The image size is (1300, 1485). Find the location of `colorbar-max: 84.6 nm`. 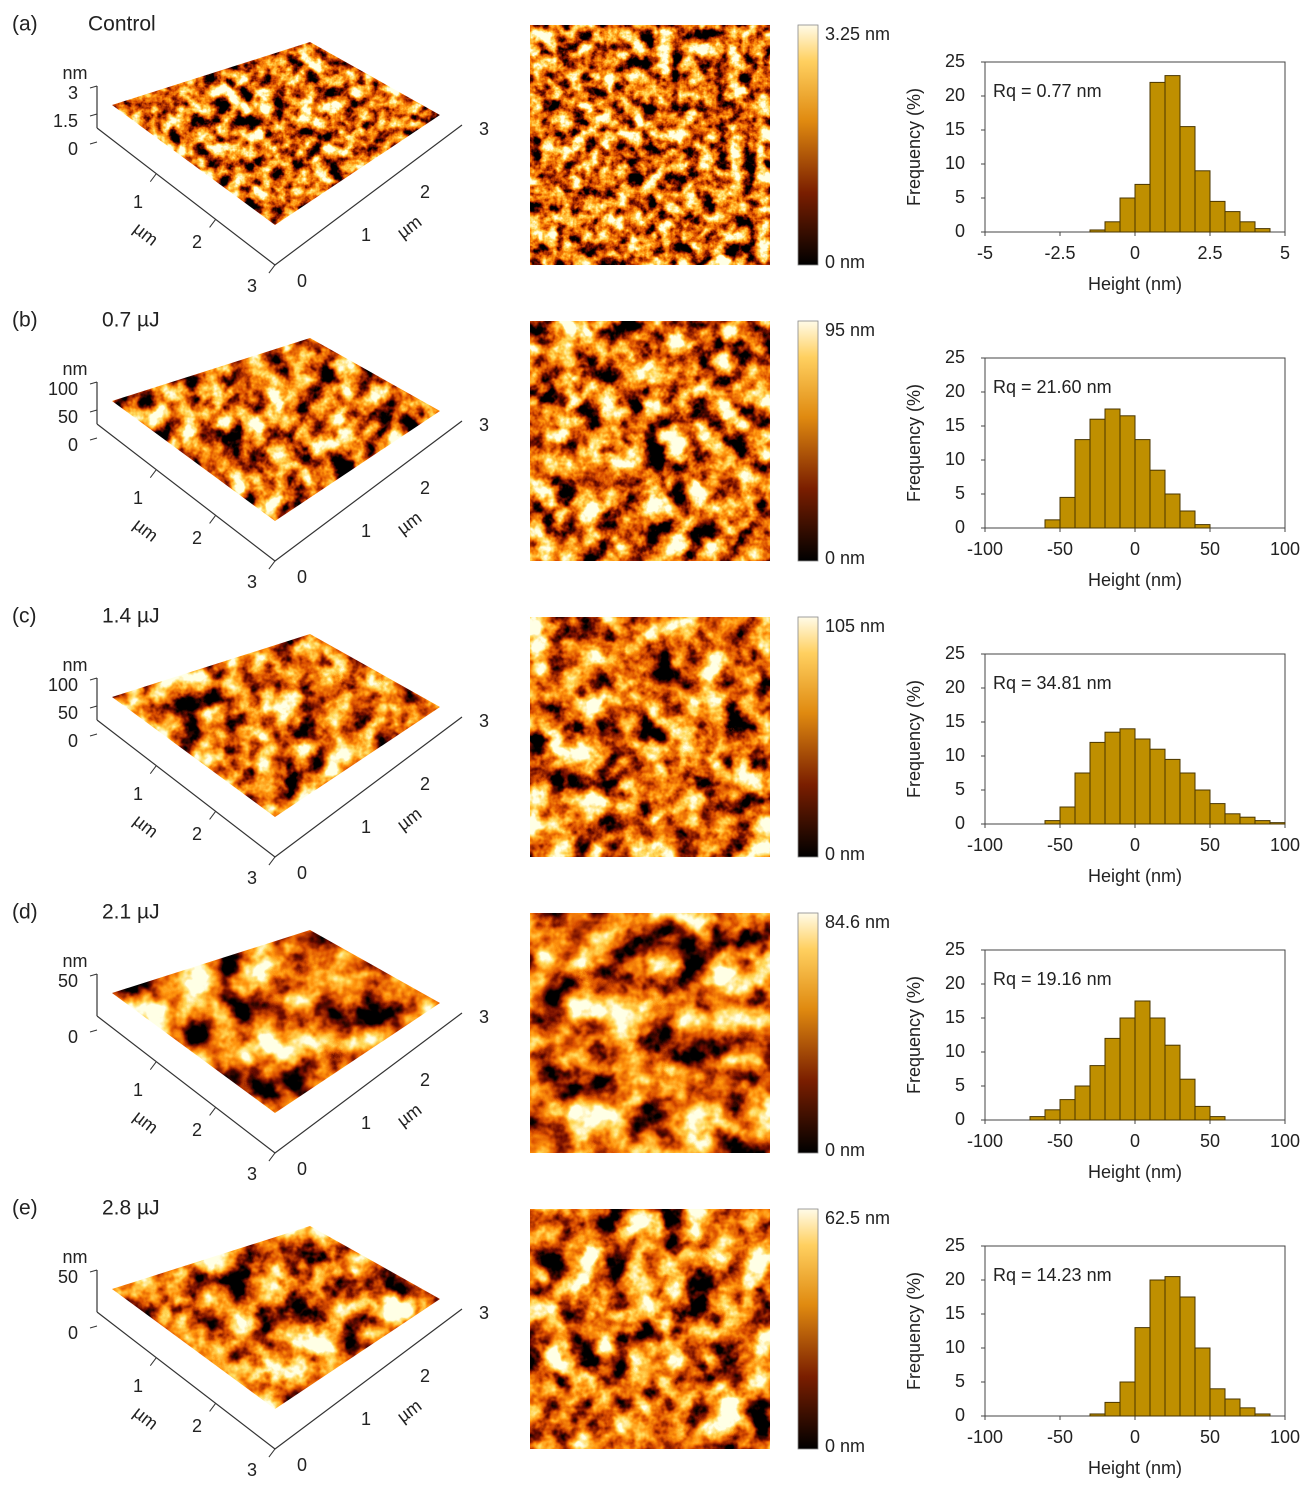

colorbar-max: 84.6 nm is located at coordinates (857, 922).